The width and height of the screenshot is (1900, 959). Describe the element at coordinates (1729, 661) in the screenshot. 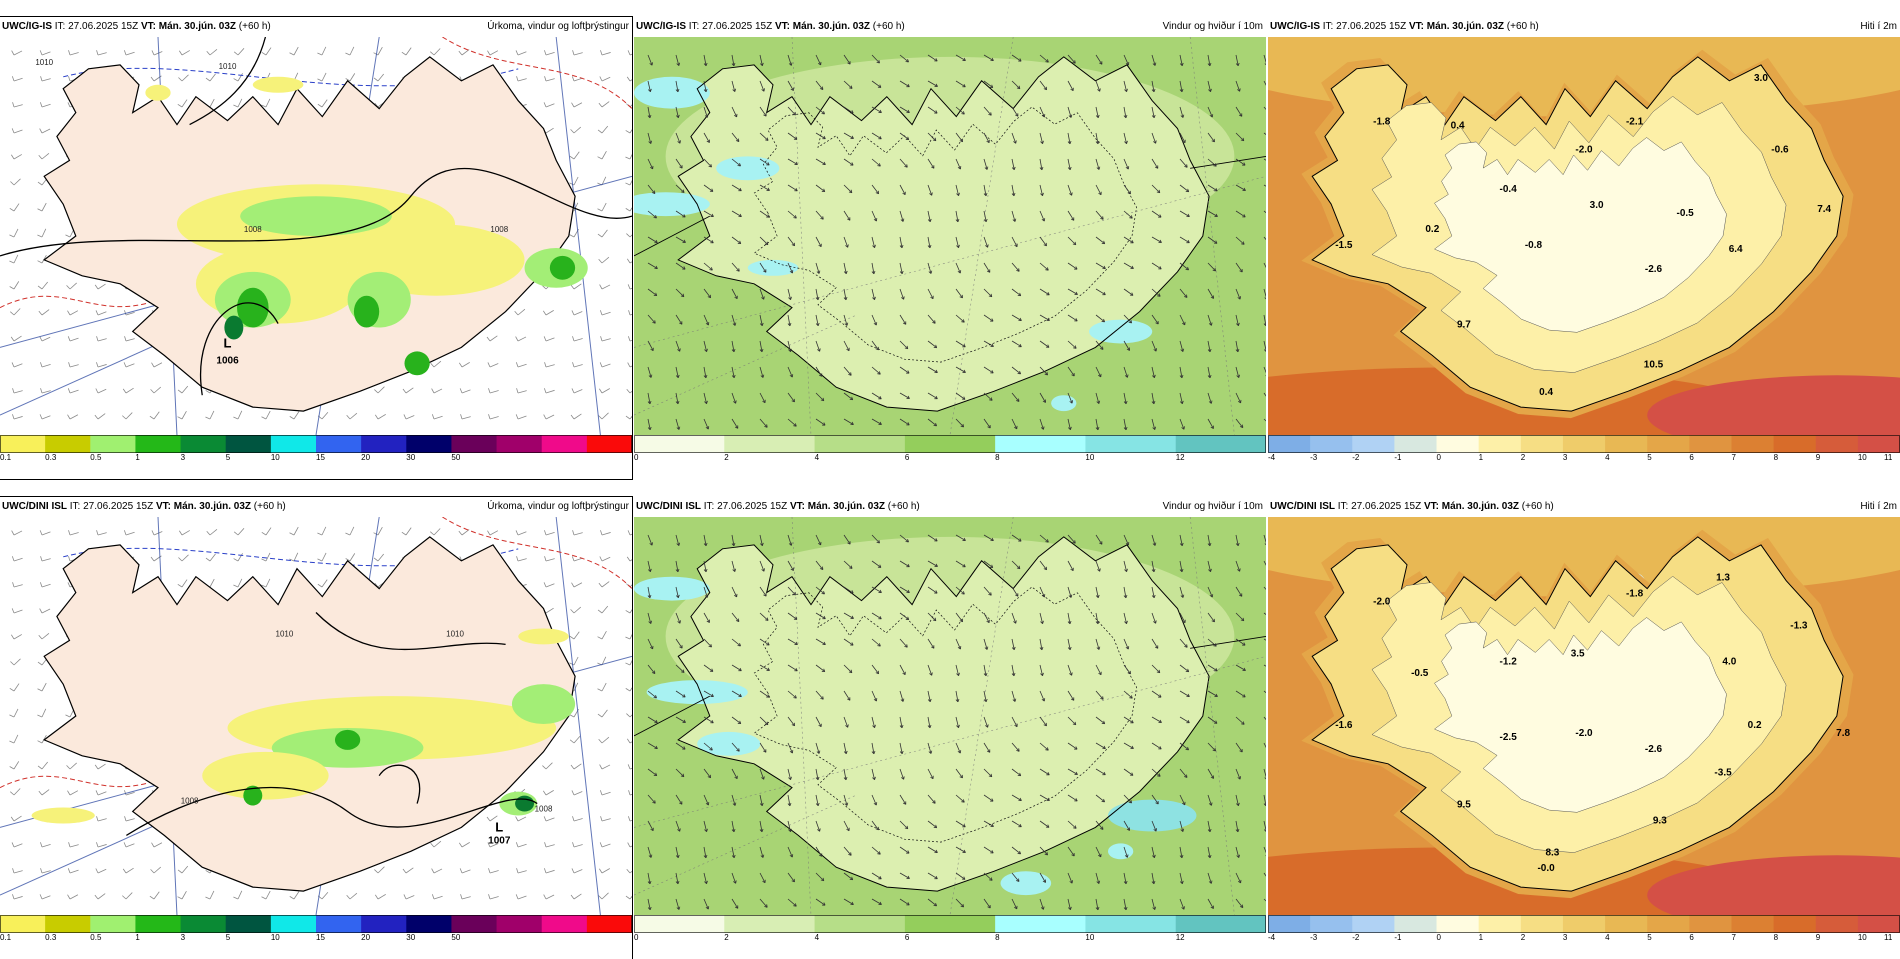

I see `temp-label: 4.0` at that location.